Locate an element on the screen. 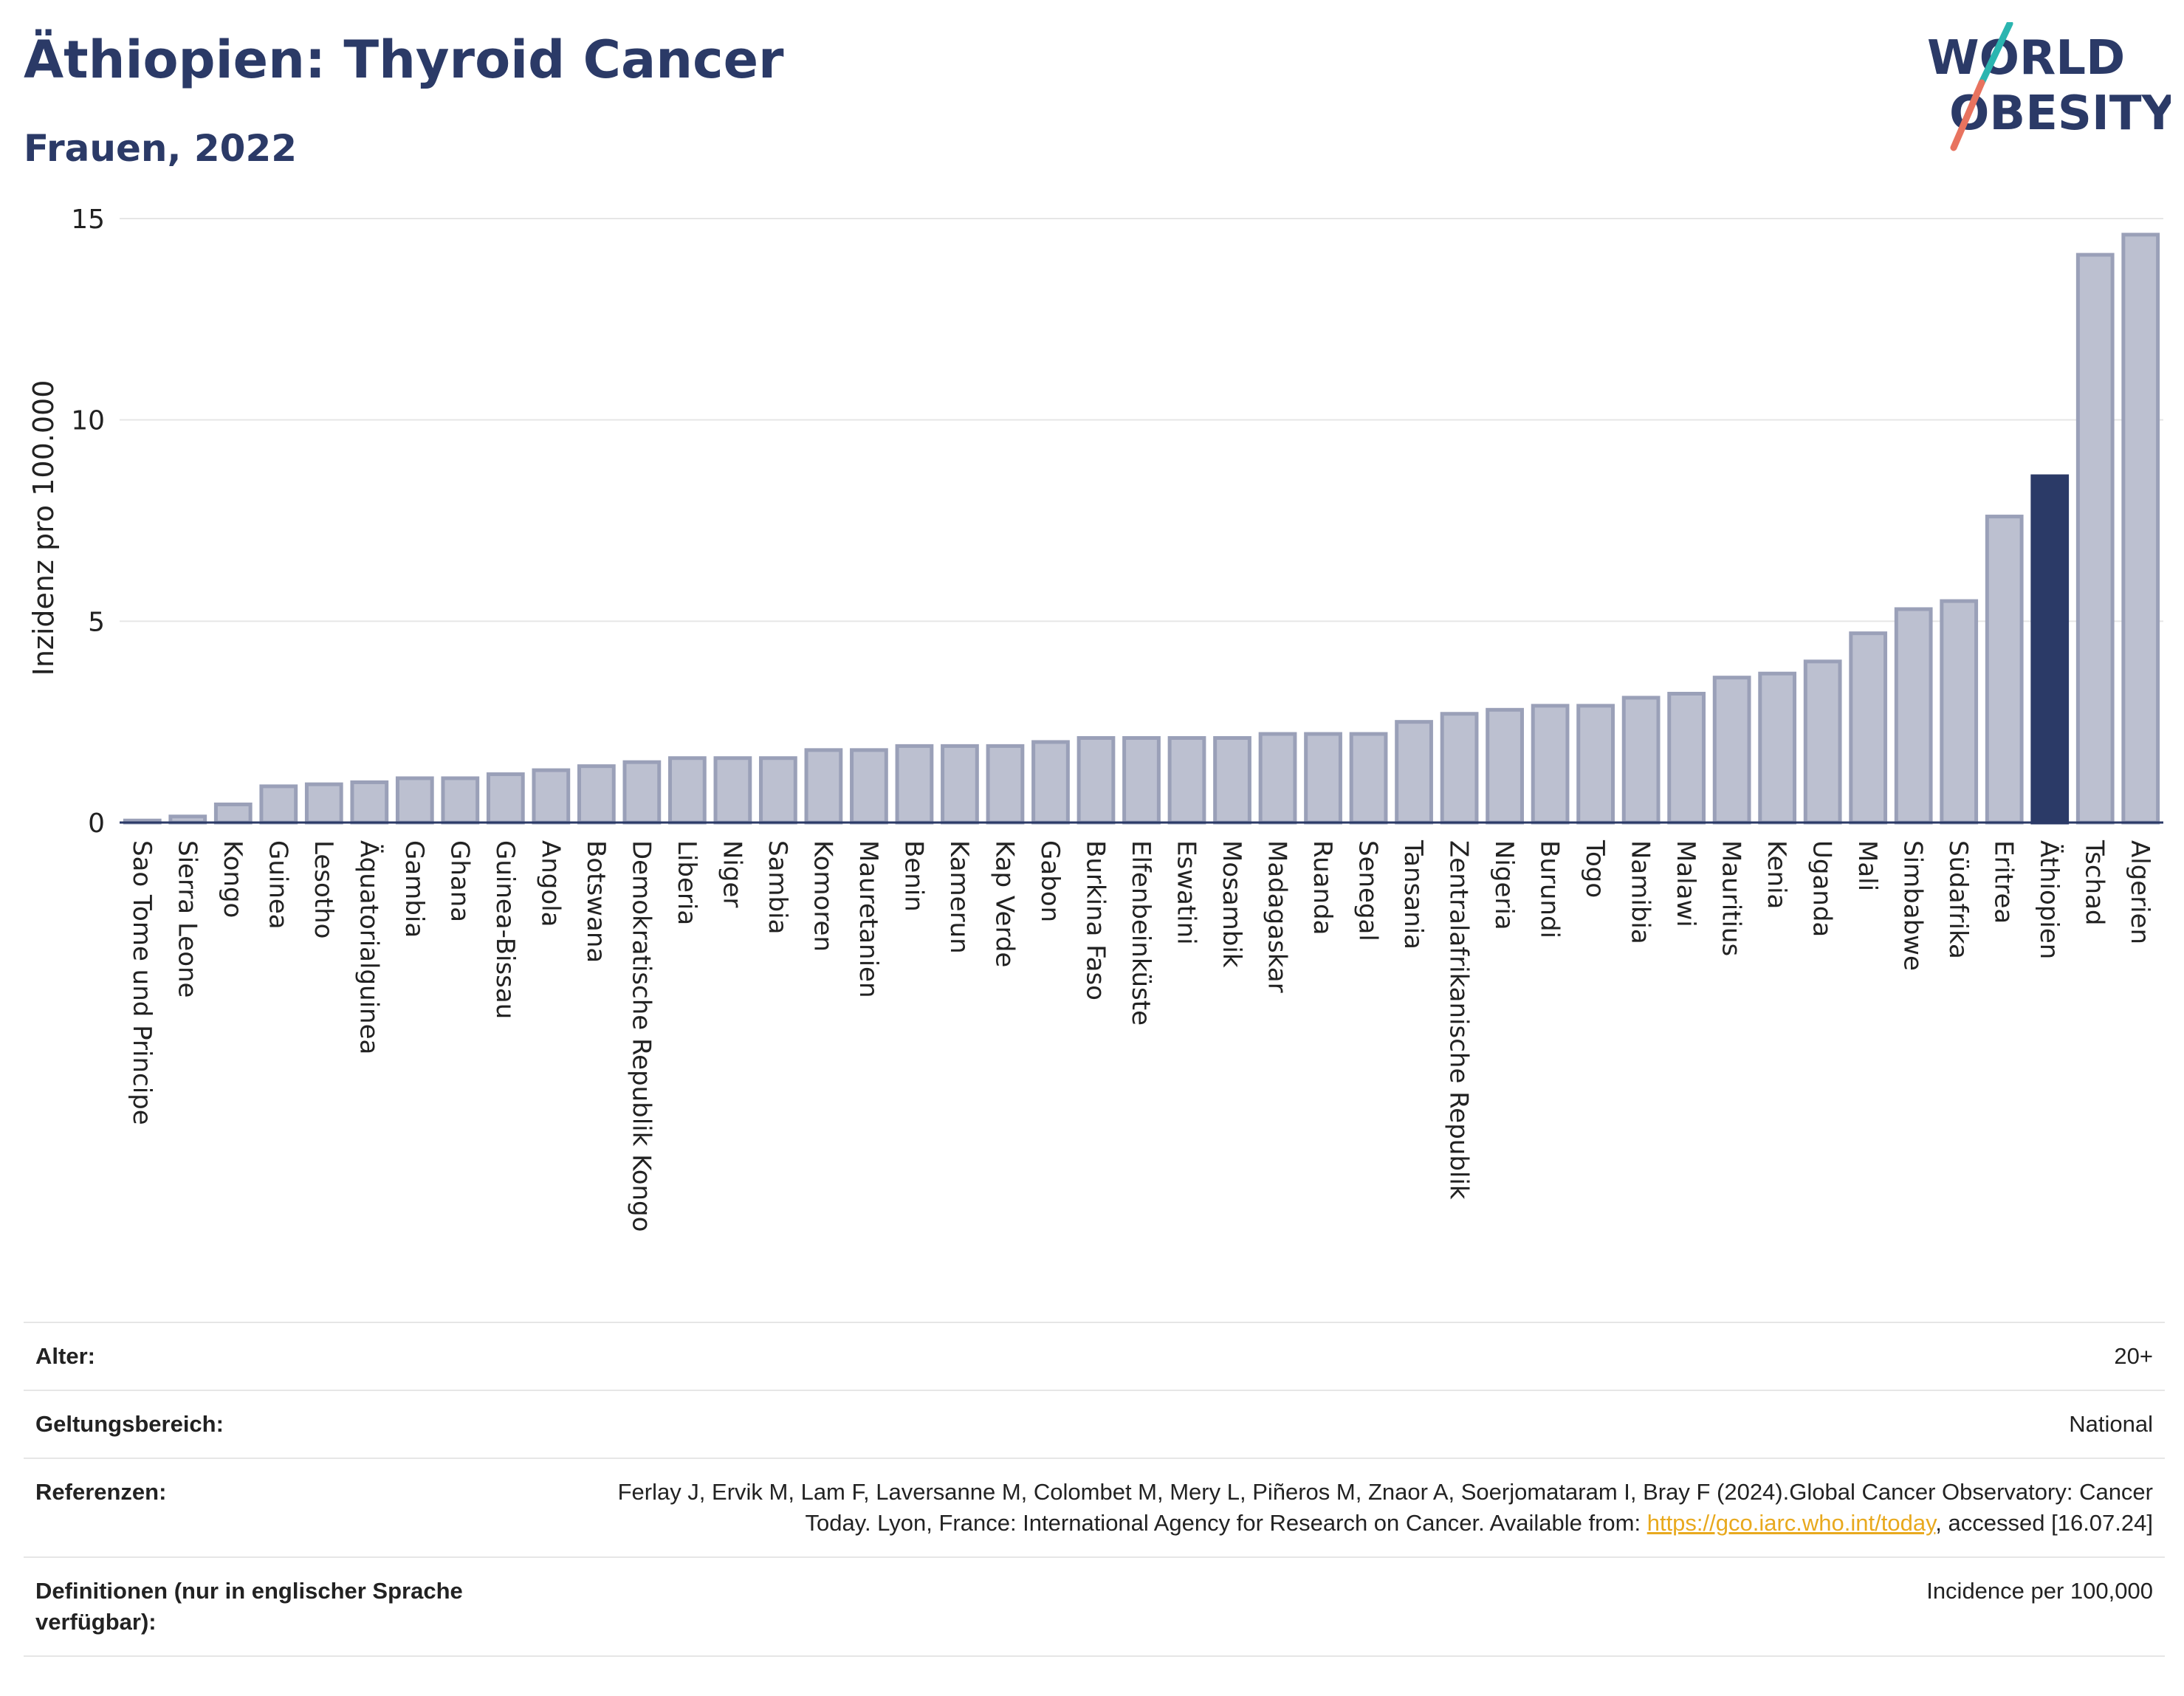 The width and height of the screenshot is (2184, 1696). x-tick-label: Mali is located at coordinates (1867, 865).